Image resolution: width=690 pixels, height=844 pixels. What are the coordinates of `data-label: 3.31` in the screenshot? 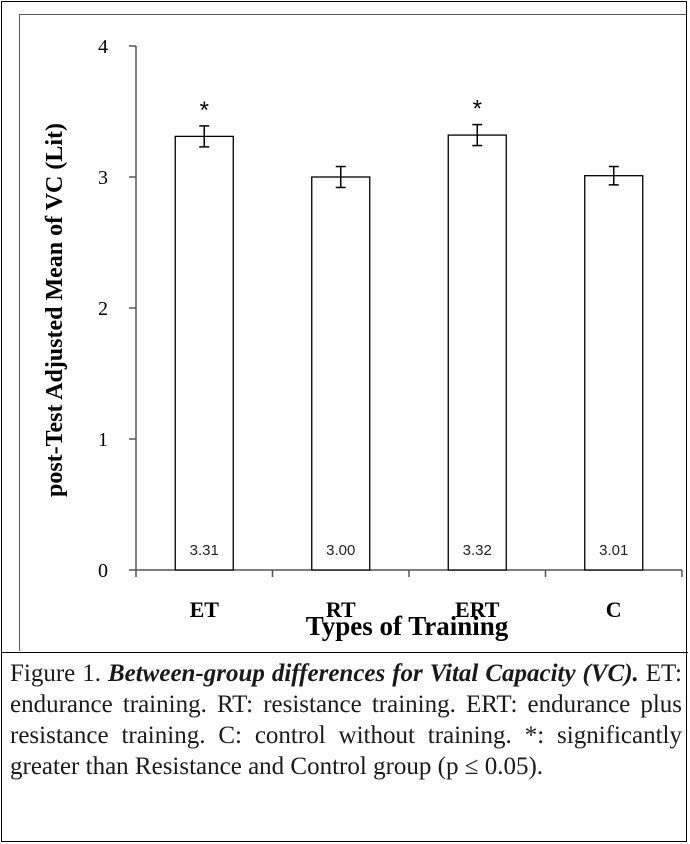 It's located at (204, 550).